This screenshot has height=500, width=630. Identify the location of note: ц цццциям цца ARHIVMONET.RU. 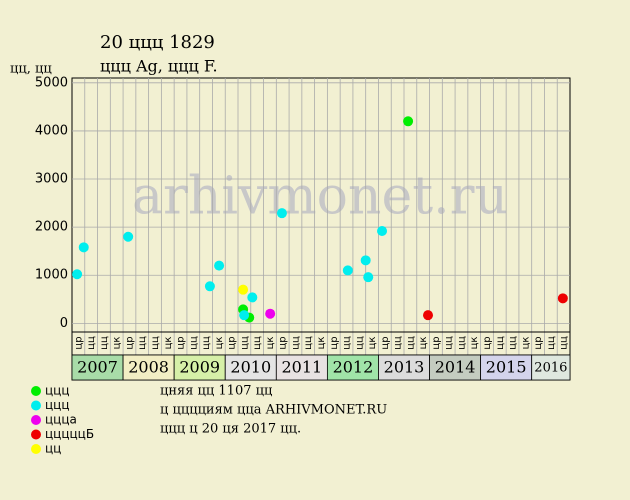
(273, 410).